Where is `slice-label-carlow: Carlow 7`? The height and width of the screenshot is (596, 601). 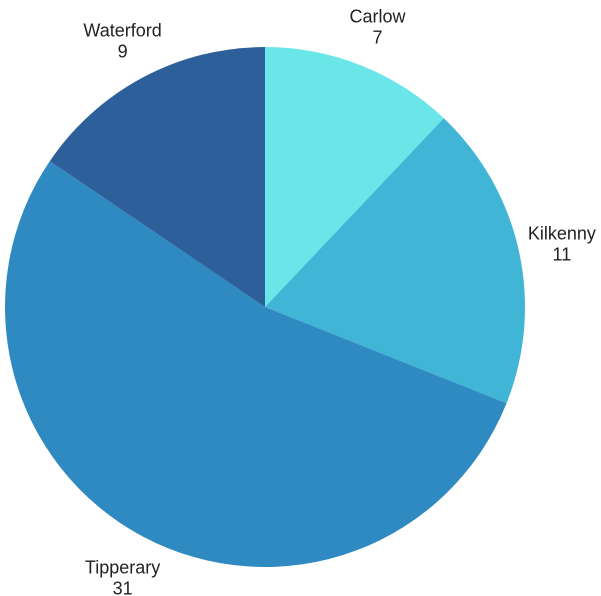
slice-label-carlow: Carlow 7 is located at coordinates (377, 27).